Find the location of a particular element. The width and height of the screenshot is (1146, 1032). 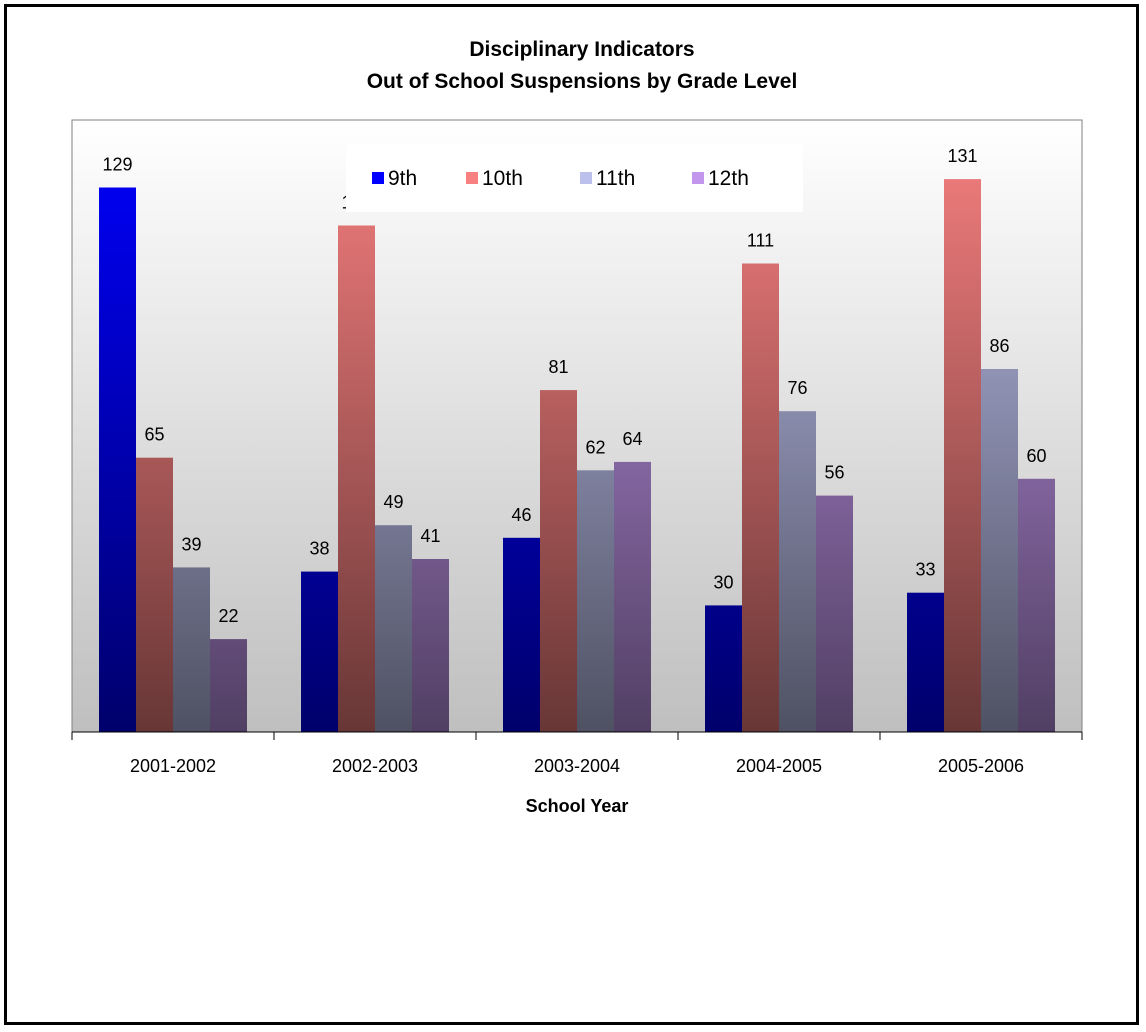

data-label-9th-2001-2002: 129 is located at coordinates (117, 165).